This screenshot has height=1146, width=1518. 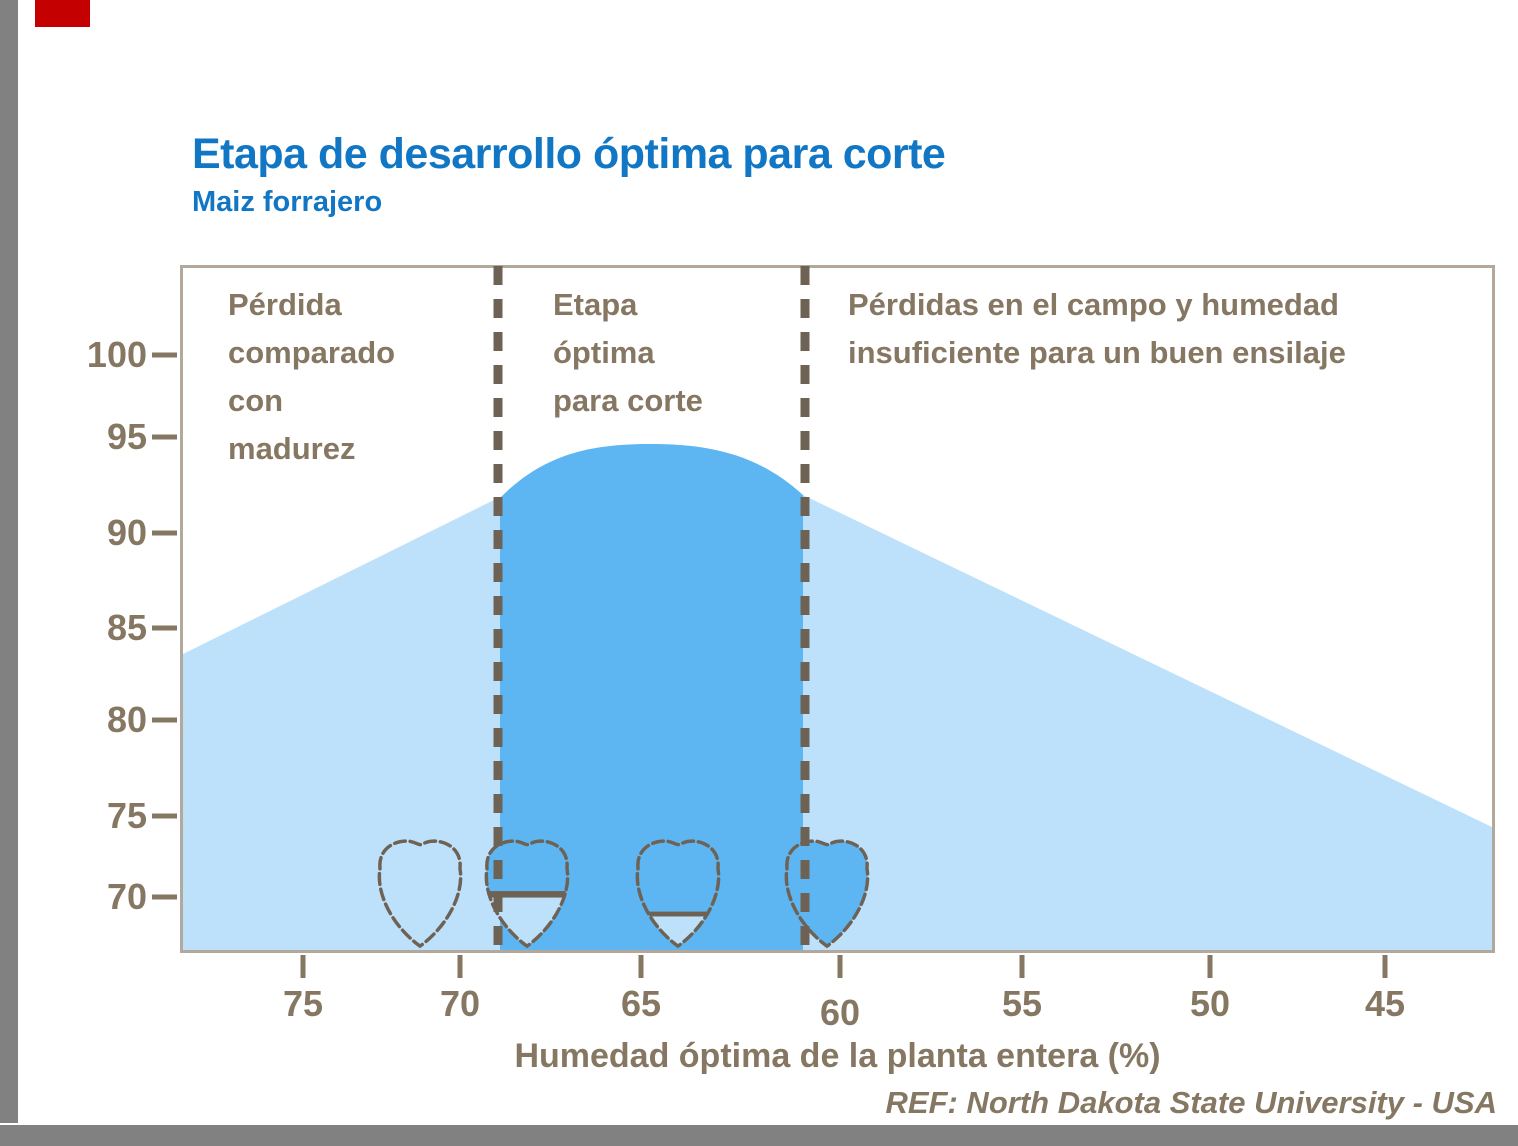 I want to click on x-axis-label: 60, so click(x=840, y=1012).